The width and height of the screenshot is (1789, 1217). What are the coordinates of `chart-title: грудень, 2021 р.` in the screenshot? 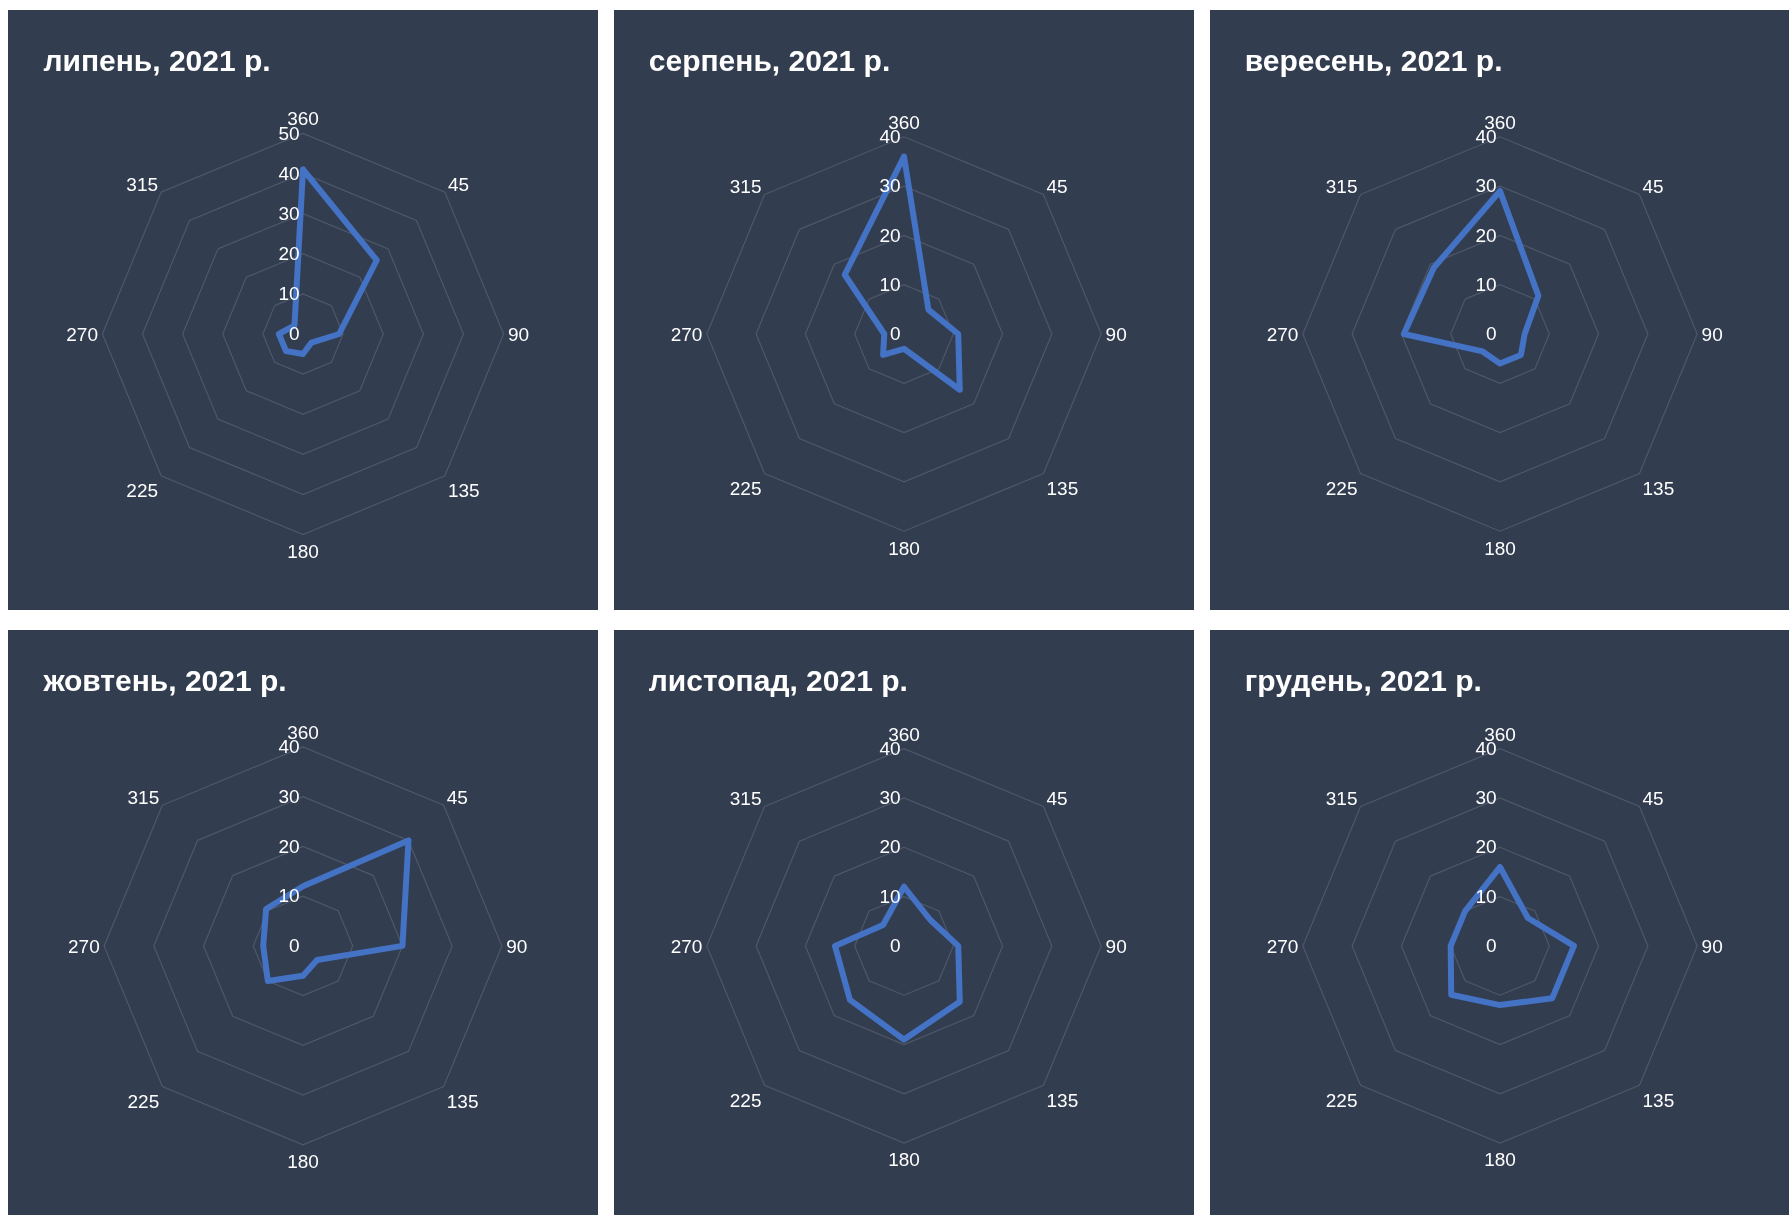 It's located at (1363, 680).